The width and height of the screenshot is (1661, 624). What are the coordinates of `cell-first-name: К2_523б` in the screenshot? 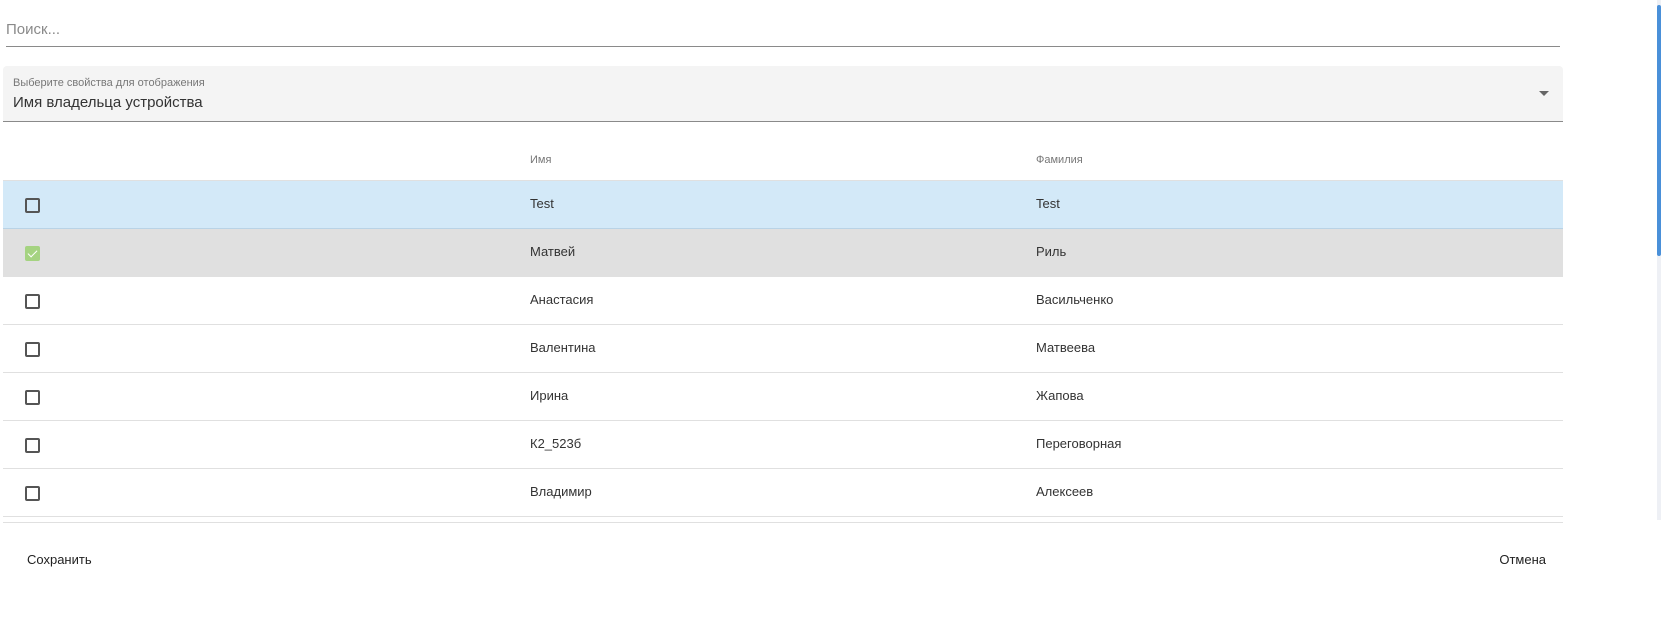 It's located at (556, 443).